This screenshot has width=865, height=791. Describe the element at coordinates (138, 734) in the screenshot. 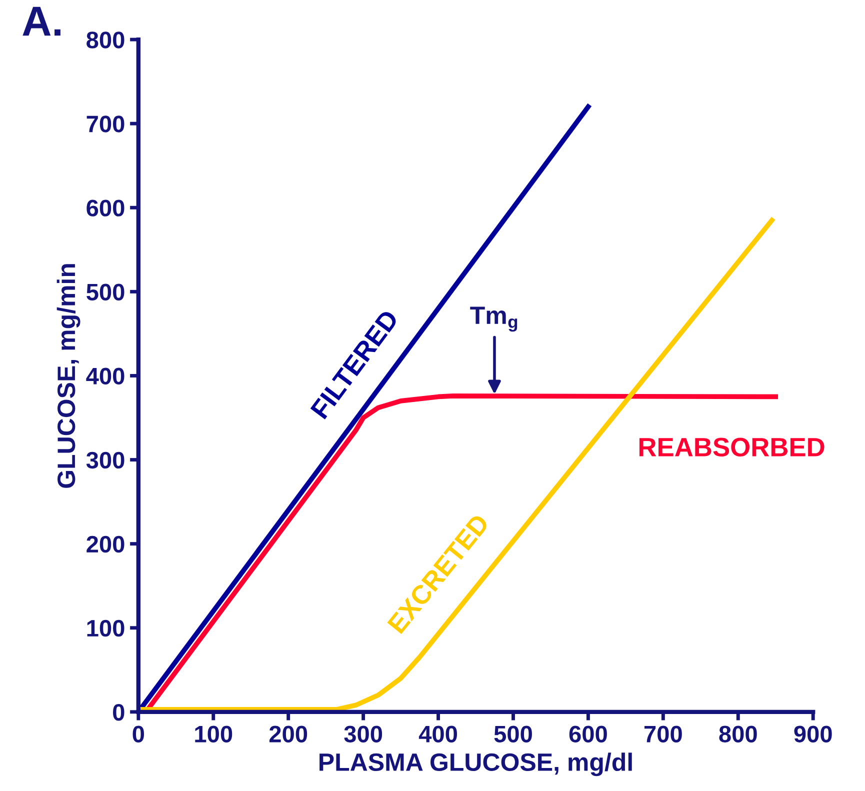

I see `x-tick-label: 0` at that location.